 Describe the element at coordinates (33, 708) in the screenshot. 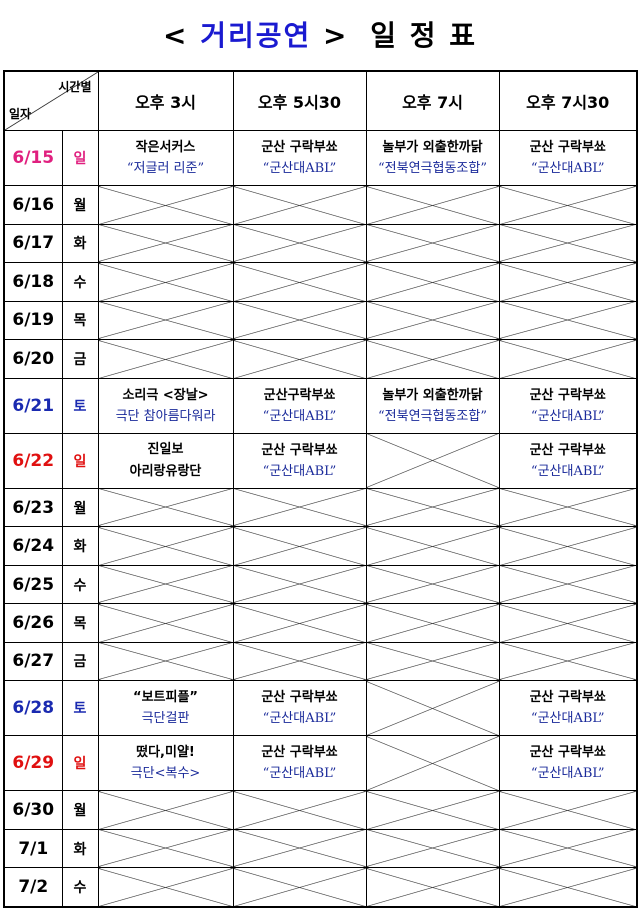

I see `date-cell: 6/28` at that location.